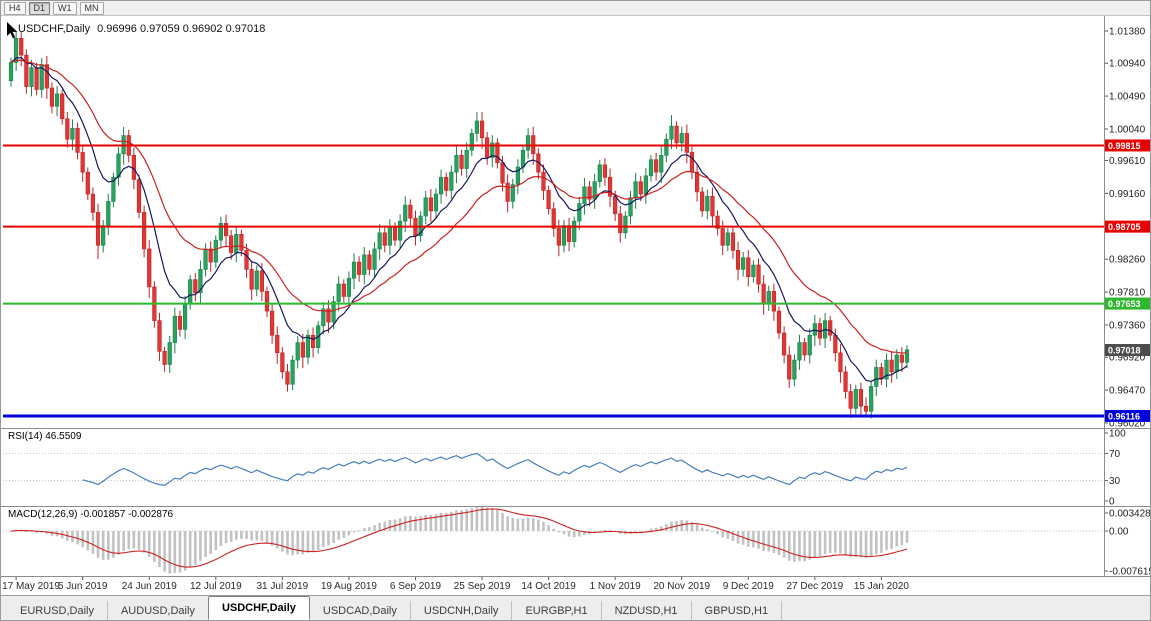  What do you see at coordinates (149, 586) in the screenshot?
I see `svg-text: 24 Jun 2019` at bounding box center [149, 586].